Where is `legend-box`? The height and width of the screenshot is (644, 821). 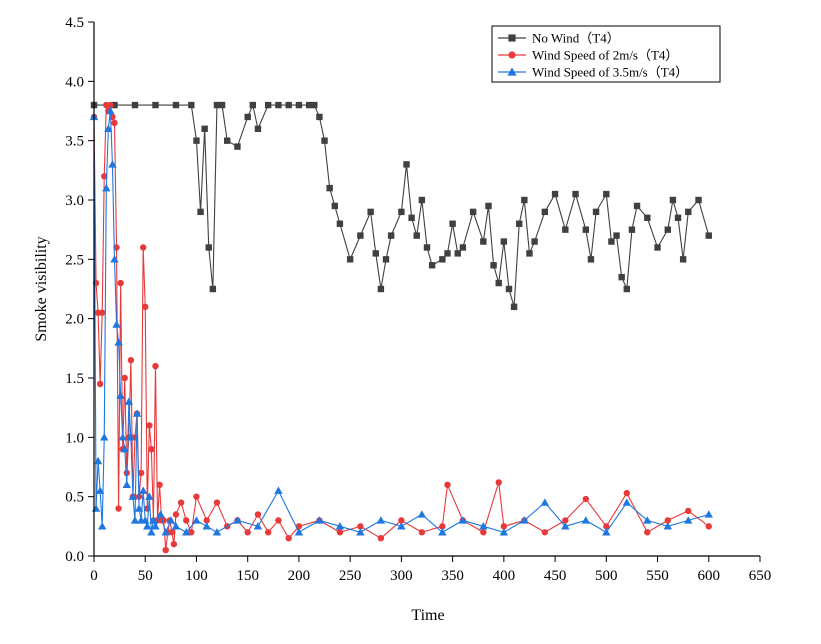
legend-box is located at coordinates (606, 54).